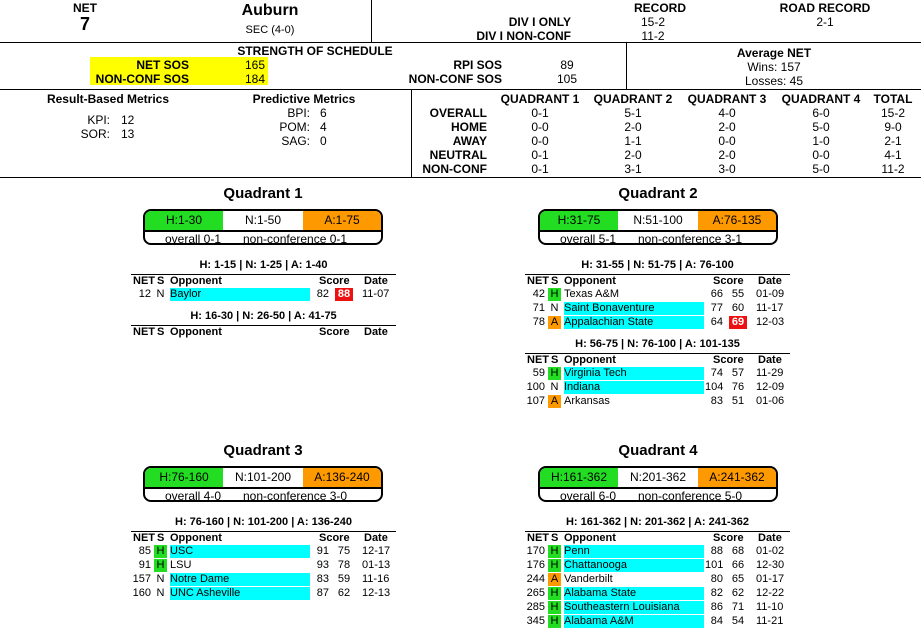 The height and width of the screenshot is (639, 921). I want to click on game-opponent: Saint Bonaventure, so click(634, 308).